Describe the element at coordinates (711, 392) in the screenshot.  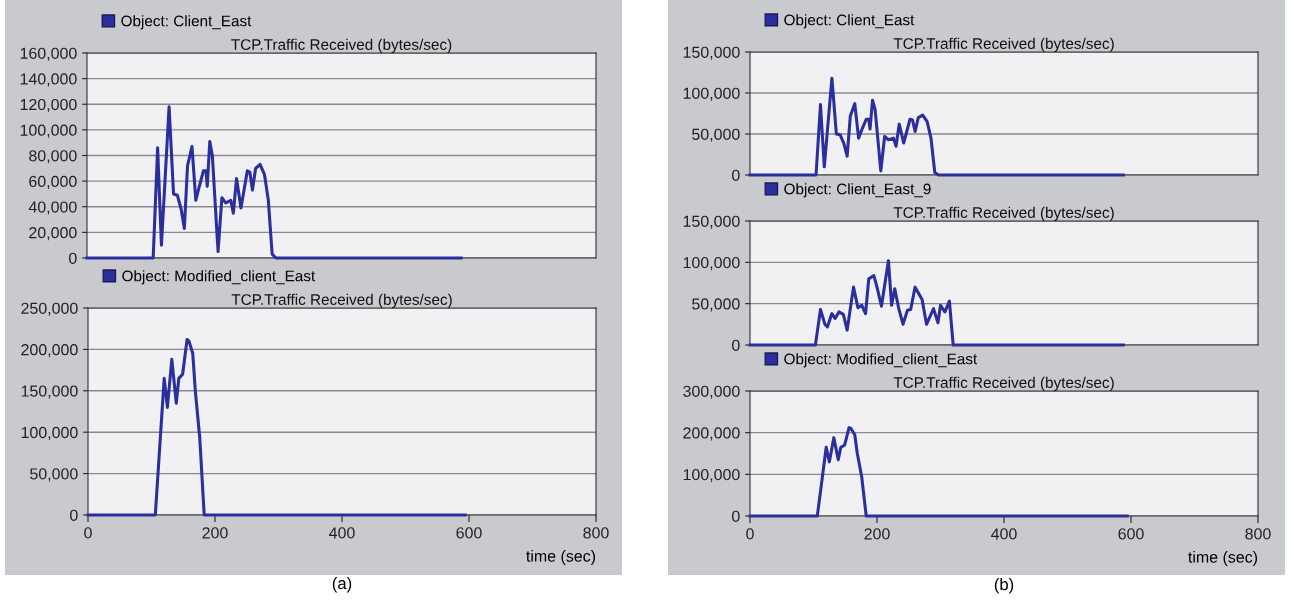
I see `y-tick-label: 300,000` at that location.